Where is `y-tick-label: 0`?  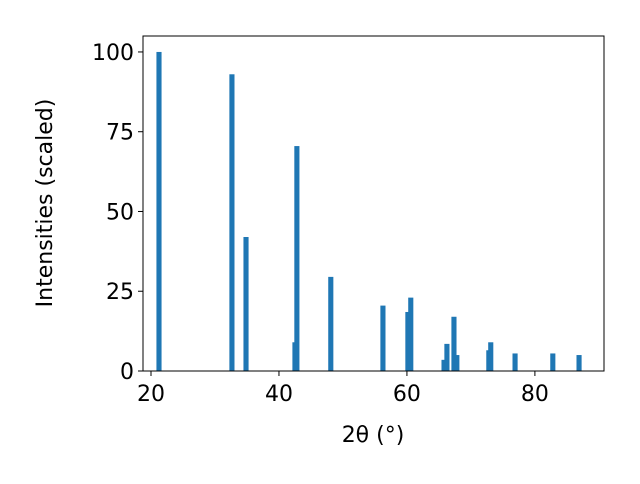
y-tick-label: 0 is located at coordinates (127, 372).